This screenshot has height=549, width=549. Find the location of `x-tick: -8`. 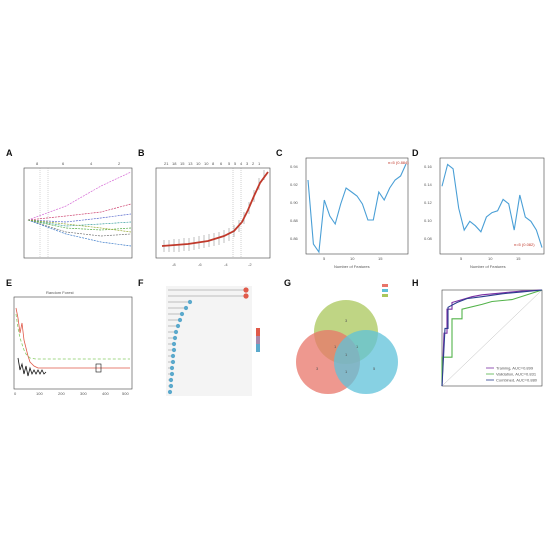

x-tick: -8 is located at coordinates (174, 264).